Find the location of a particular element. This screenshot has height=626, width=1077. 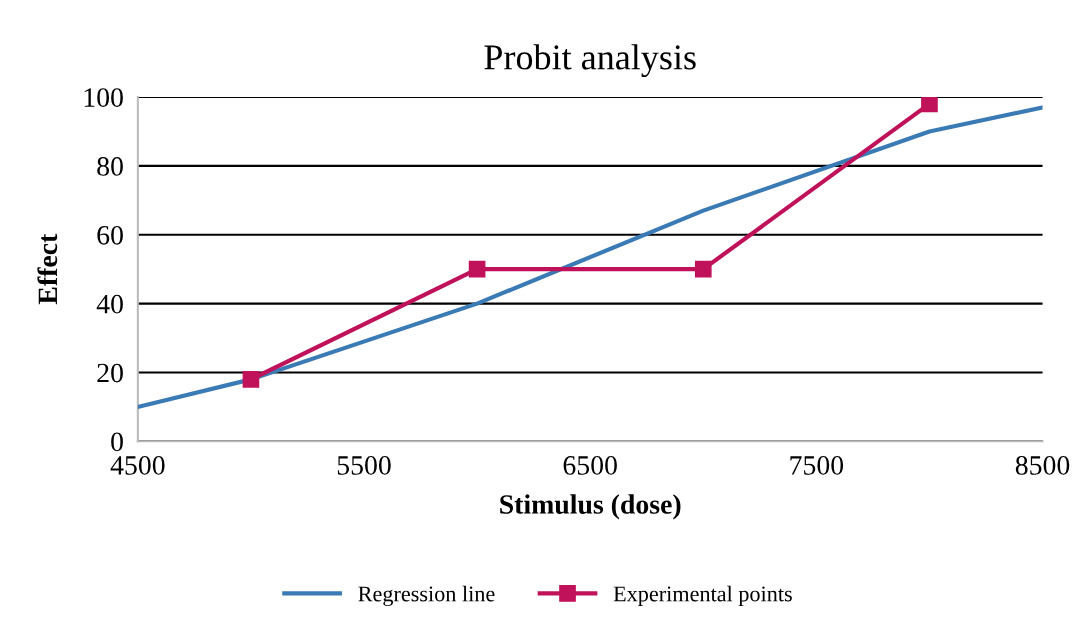

legend-label: Regression line is located at coordinates (426, 595).